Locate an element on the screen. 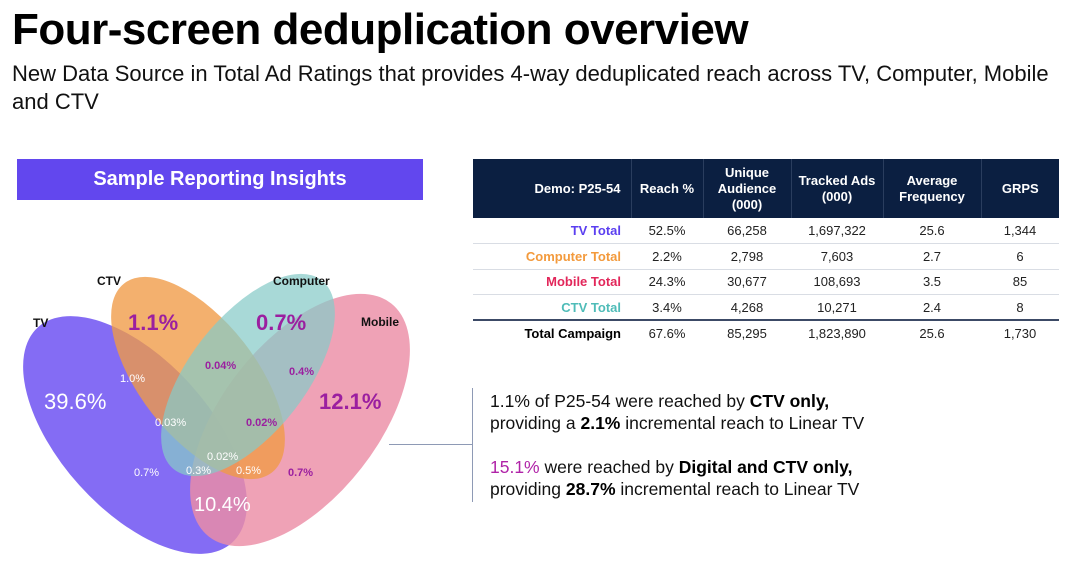  table-row-tv: TV Total 52.5% 66,258 1,697,322 25.6 1,344 is located at coordinates (766, 231).